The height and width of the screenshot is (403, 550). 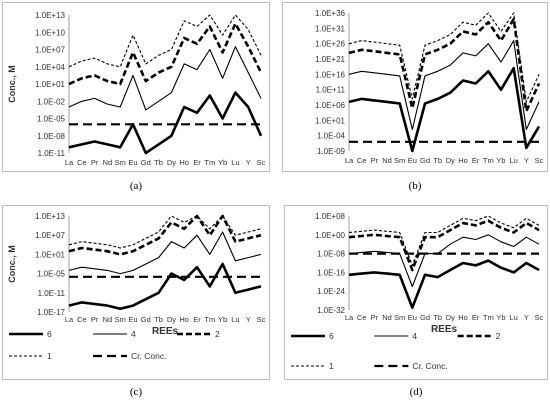 I want to click on caption-d: (d), so click(x=416, y=392).